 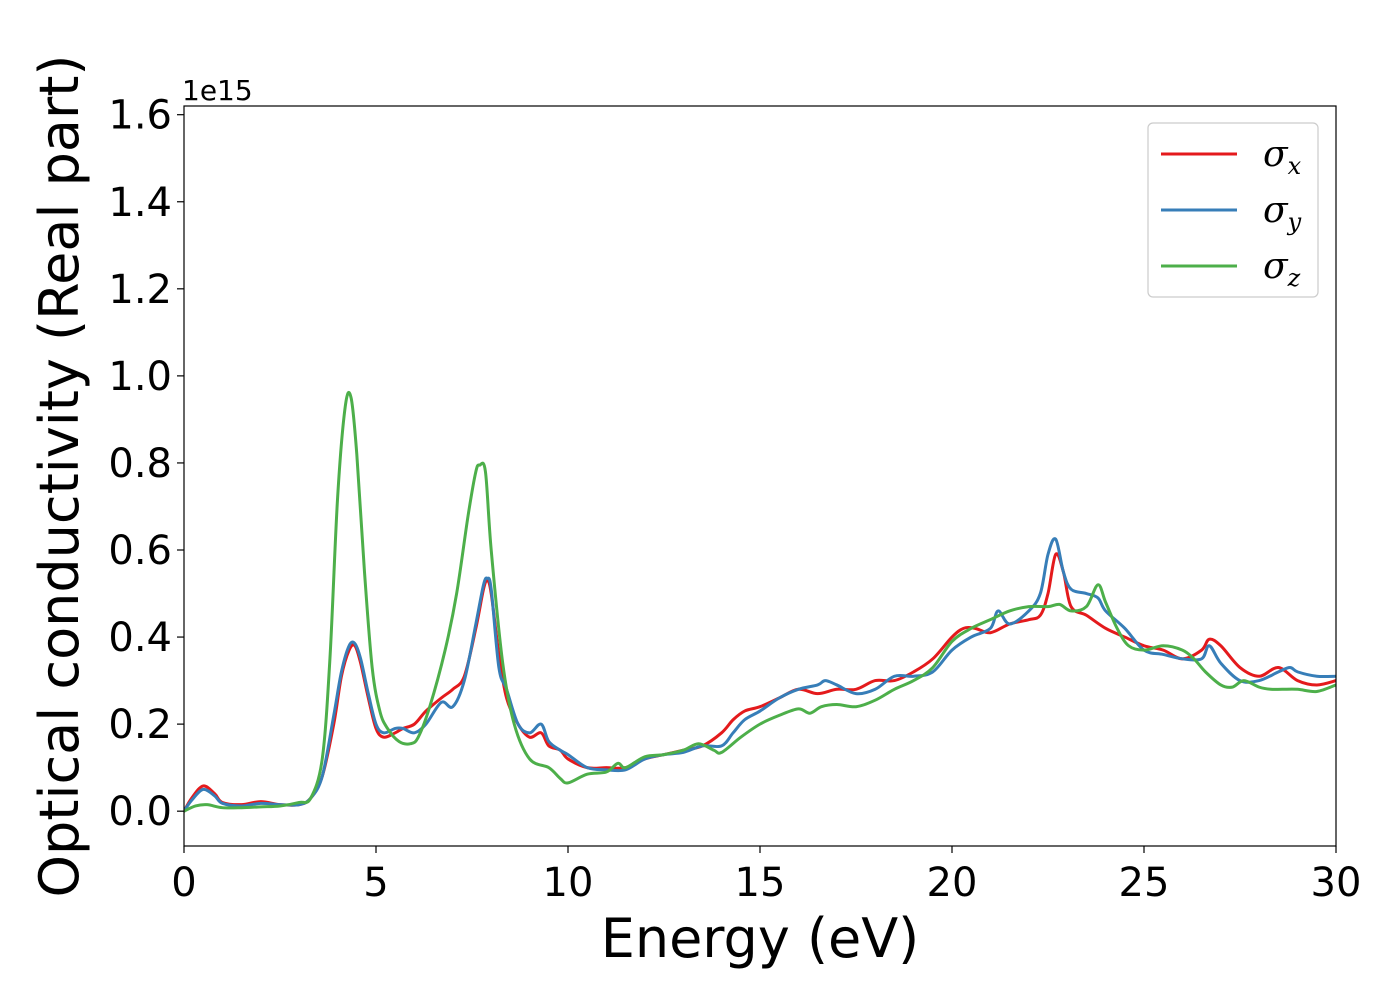 What do you see at coordinates (140, 725) in the screenshot?
I see `y-tick-label: 0.2` at bounding box center [140, 725].